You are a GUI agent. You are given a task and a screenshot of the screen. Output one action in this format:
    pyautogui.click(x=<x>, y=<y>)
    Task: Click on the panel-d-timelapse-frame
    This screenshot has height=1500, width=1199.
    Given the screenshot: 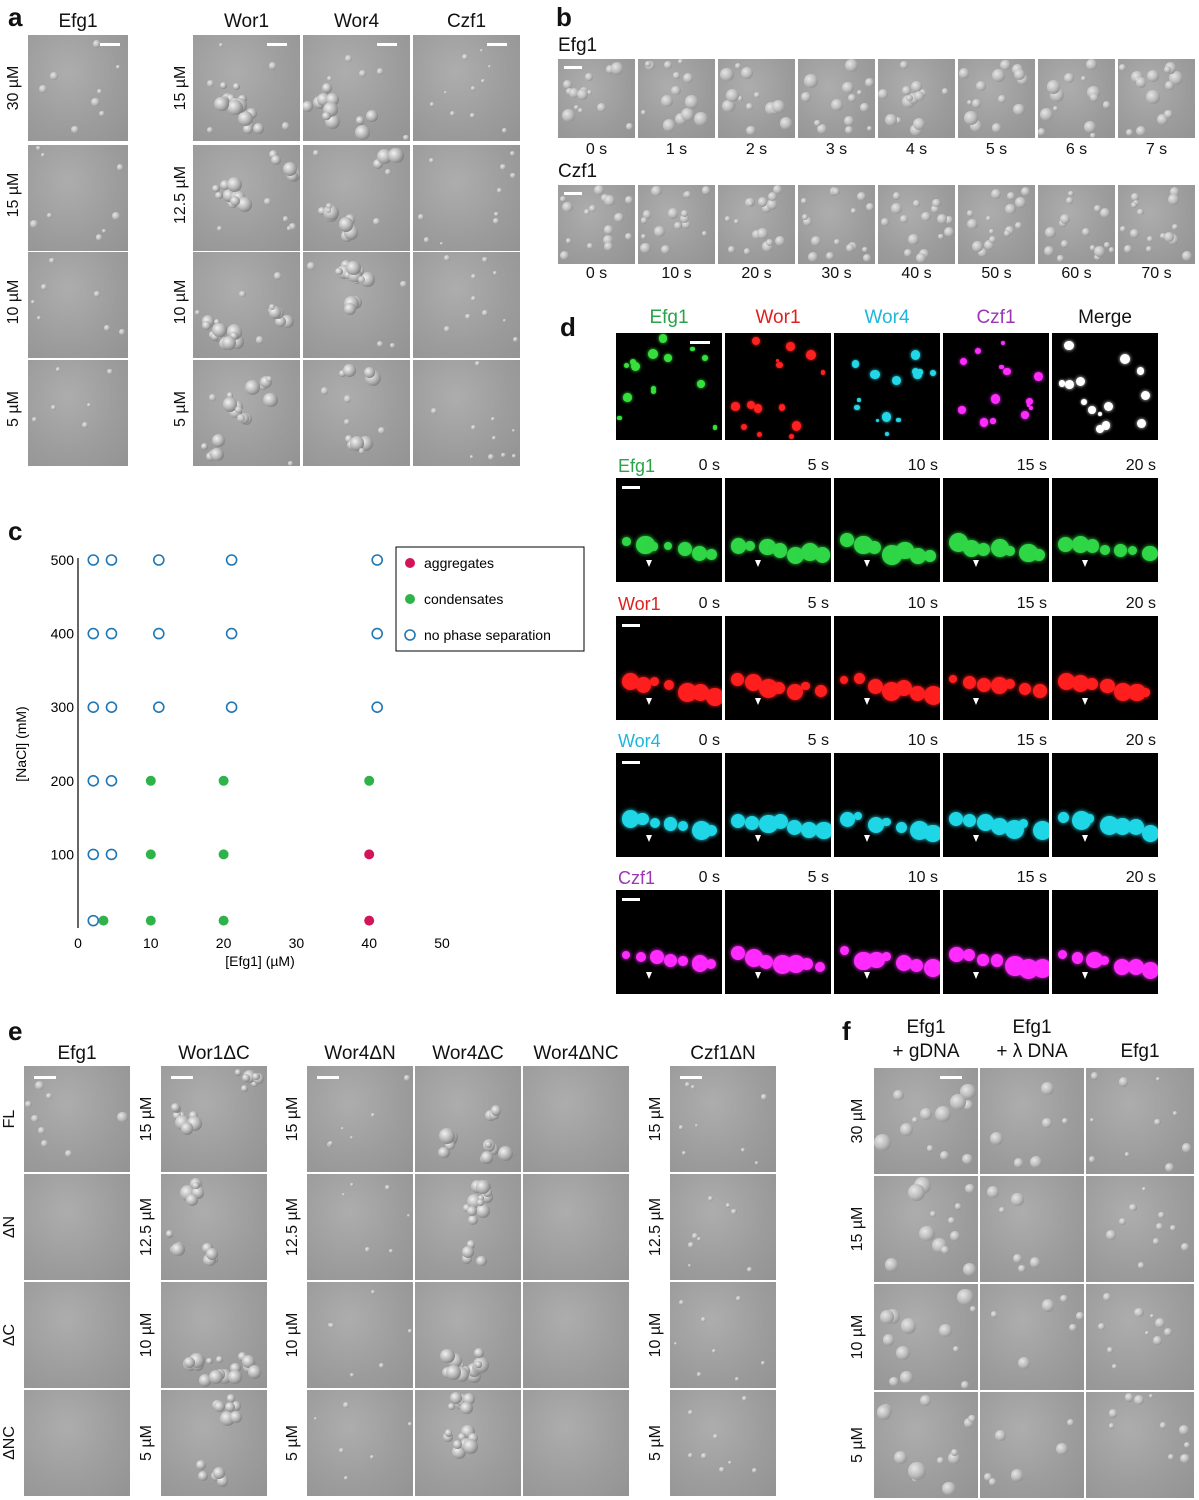 What is the action you would take?
    pyautogui.click(x=996, y=942)
    